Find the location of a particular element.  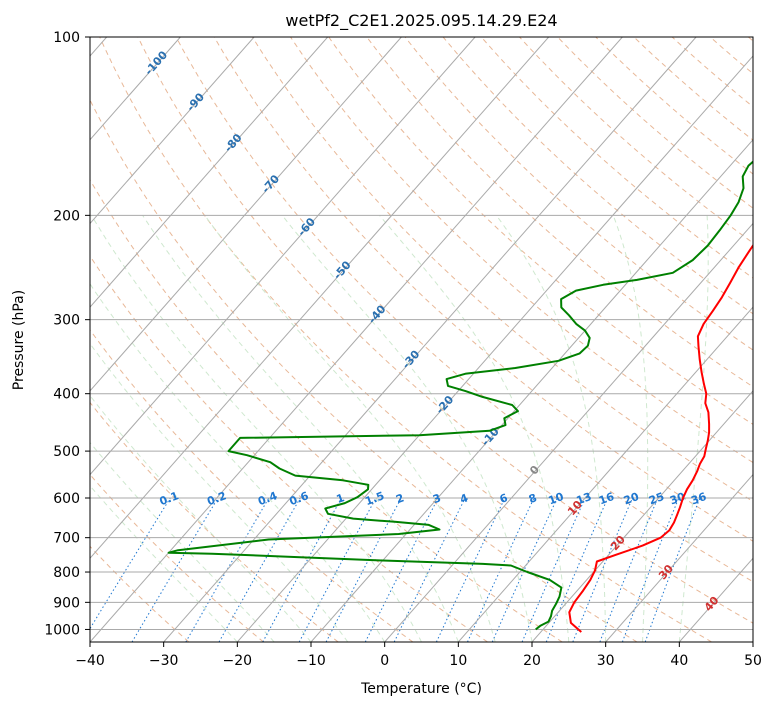

mixing-ratio-label: 3 is located at coordinates (437, 498).